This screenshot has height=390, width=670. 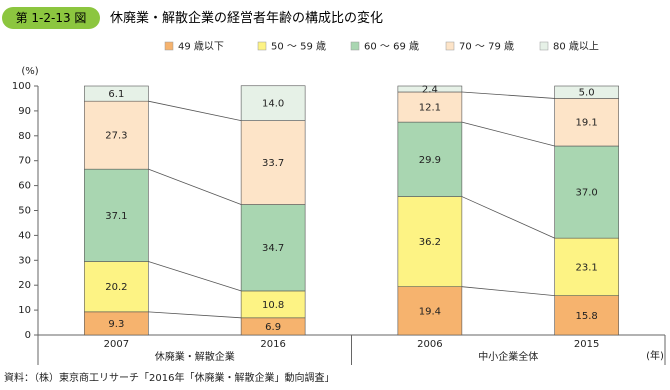 What do you see at coordinates (273, 327) in the screenshot?
I see `data-label: 6.9` at bounding box center [273, 327].